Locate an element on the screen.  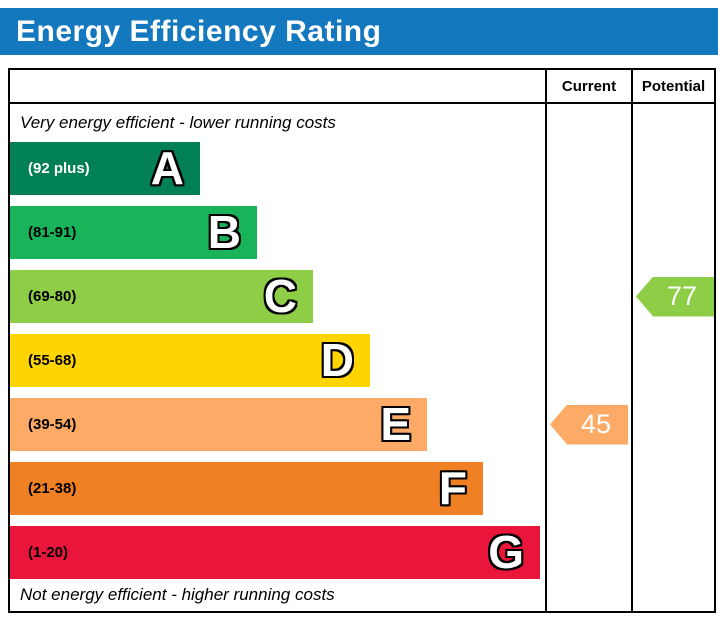
band-row: (92 plus) A is located at coordinates (277, 168).